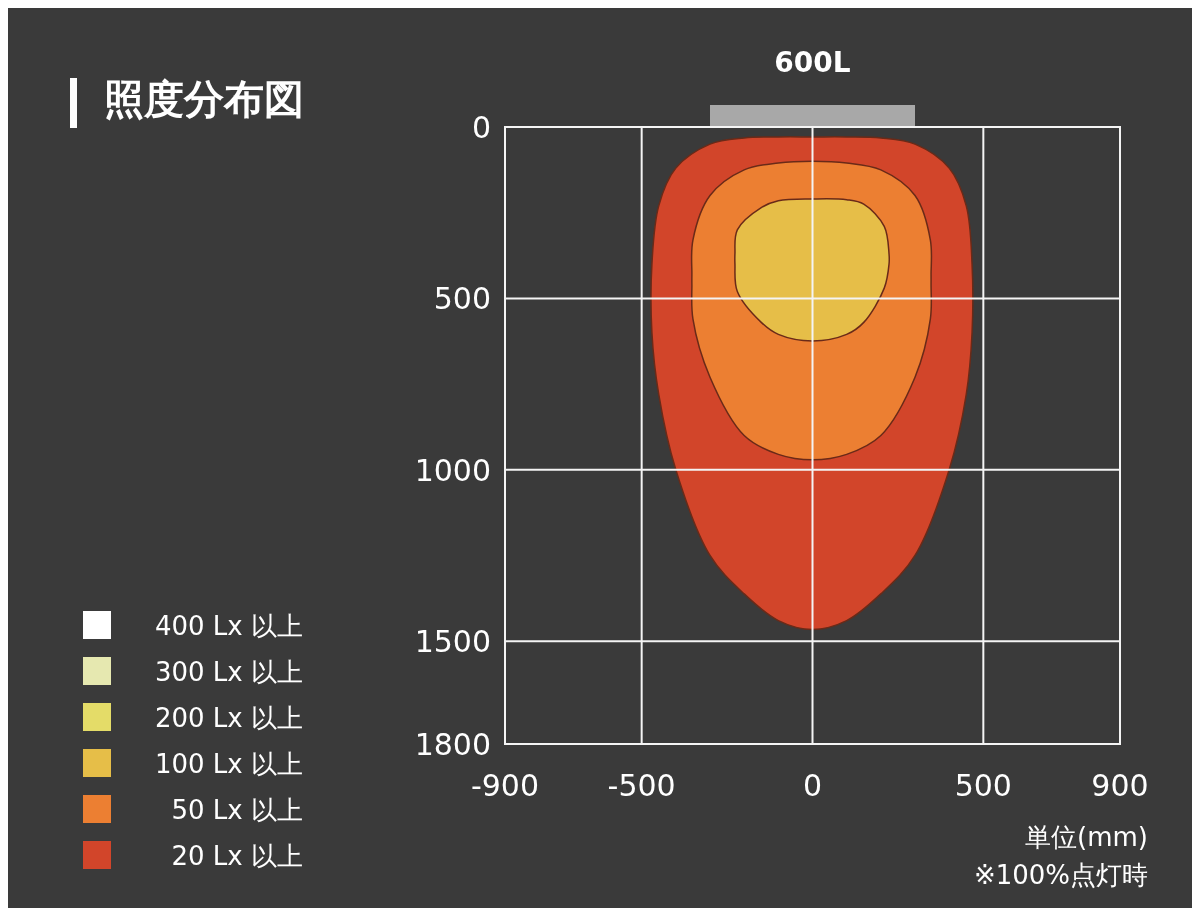  I want to click on x-tick-label: 900, so click(1120, 785).